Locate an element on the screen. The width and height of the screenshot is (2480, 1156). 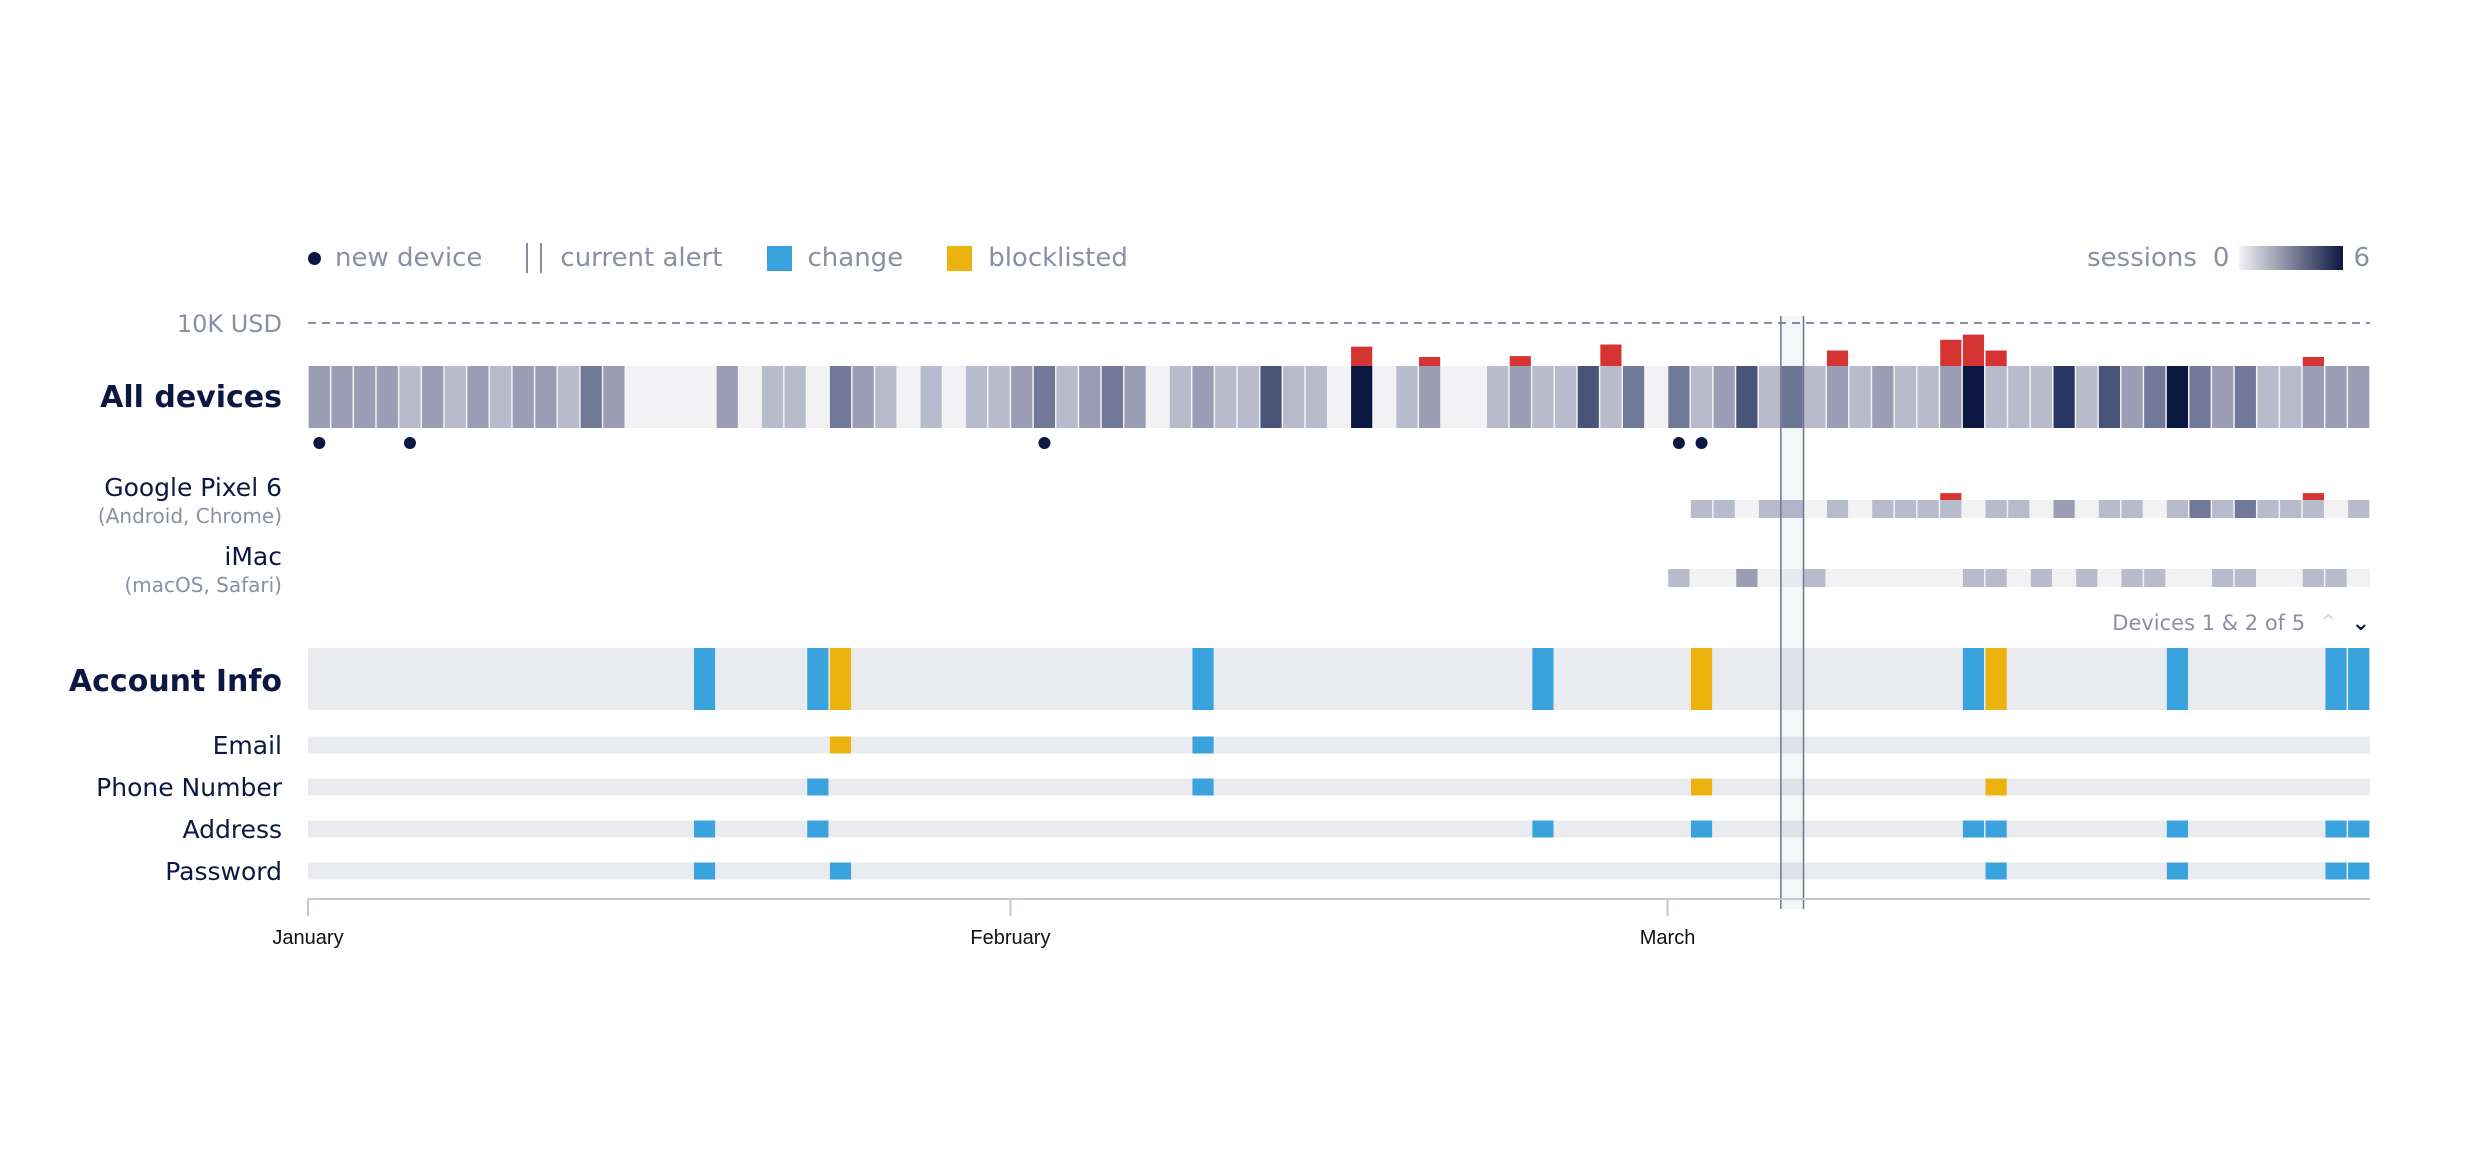
chevron-up-icon: ⌃ is located at coordinates (2328, 623).